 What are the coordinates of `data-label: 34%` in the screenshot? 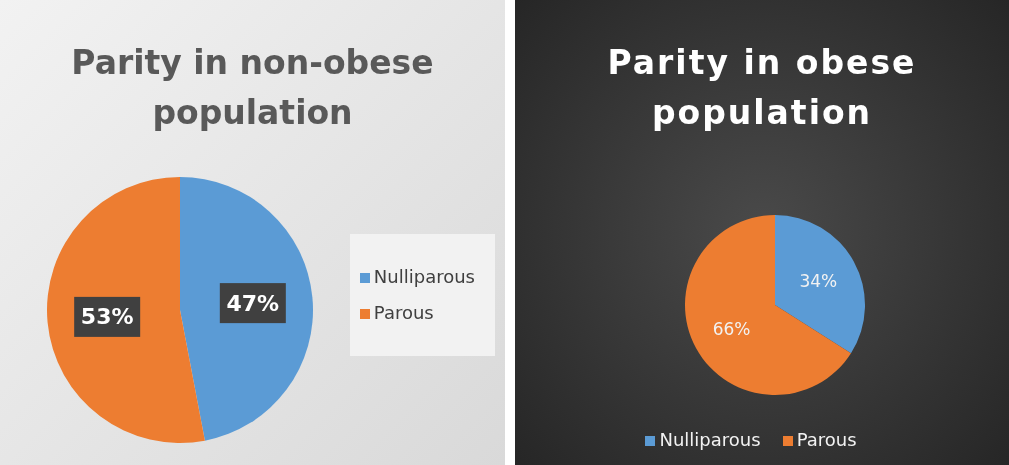 It's located at (818, 281).